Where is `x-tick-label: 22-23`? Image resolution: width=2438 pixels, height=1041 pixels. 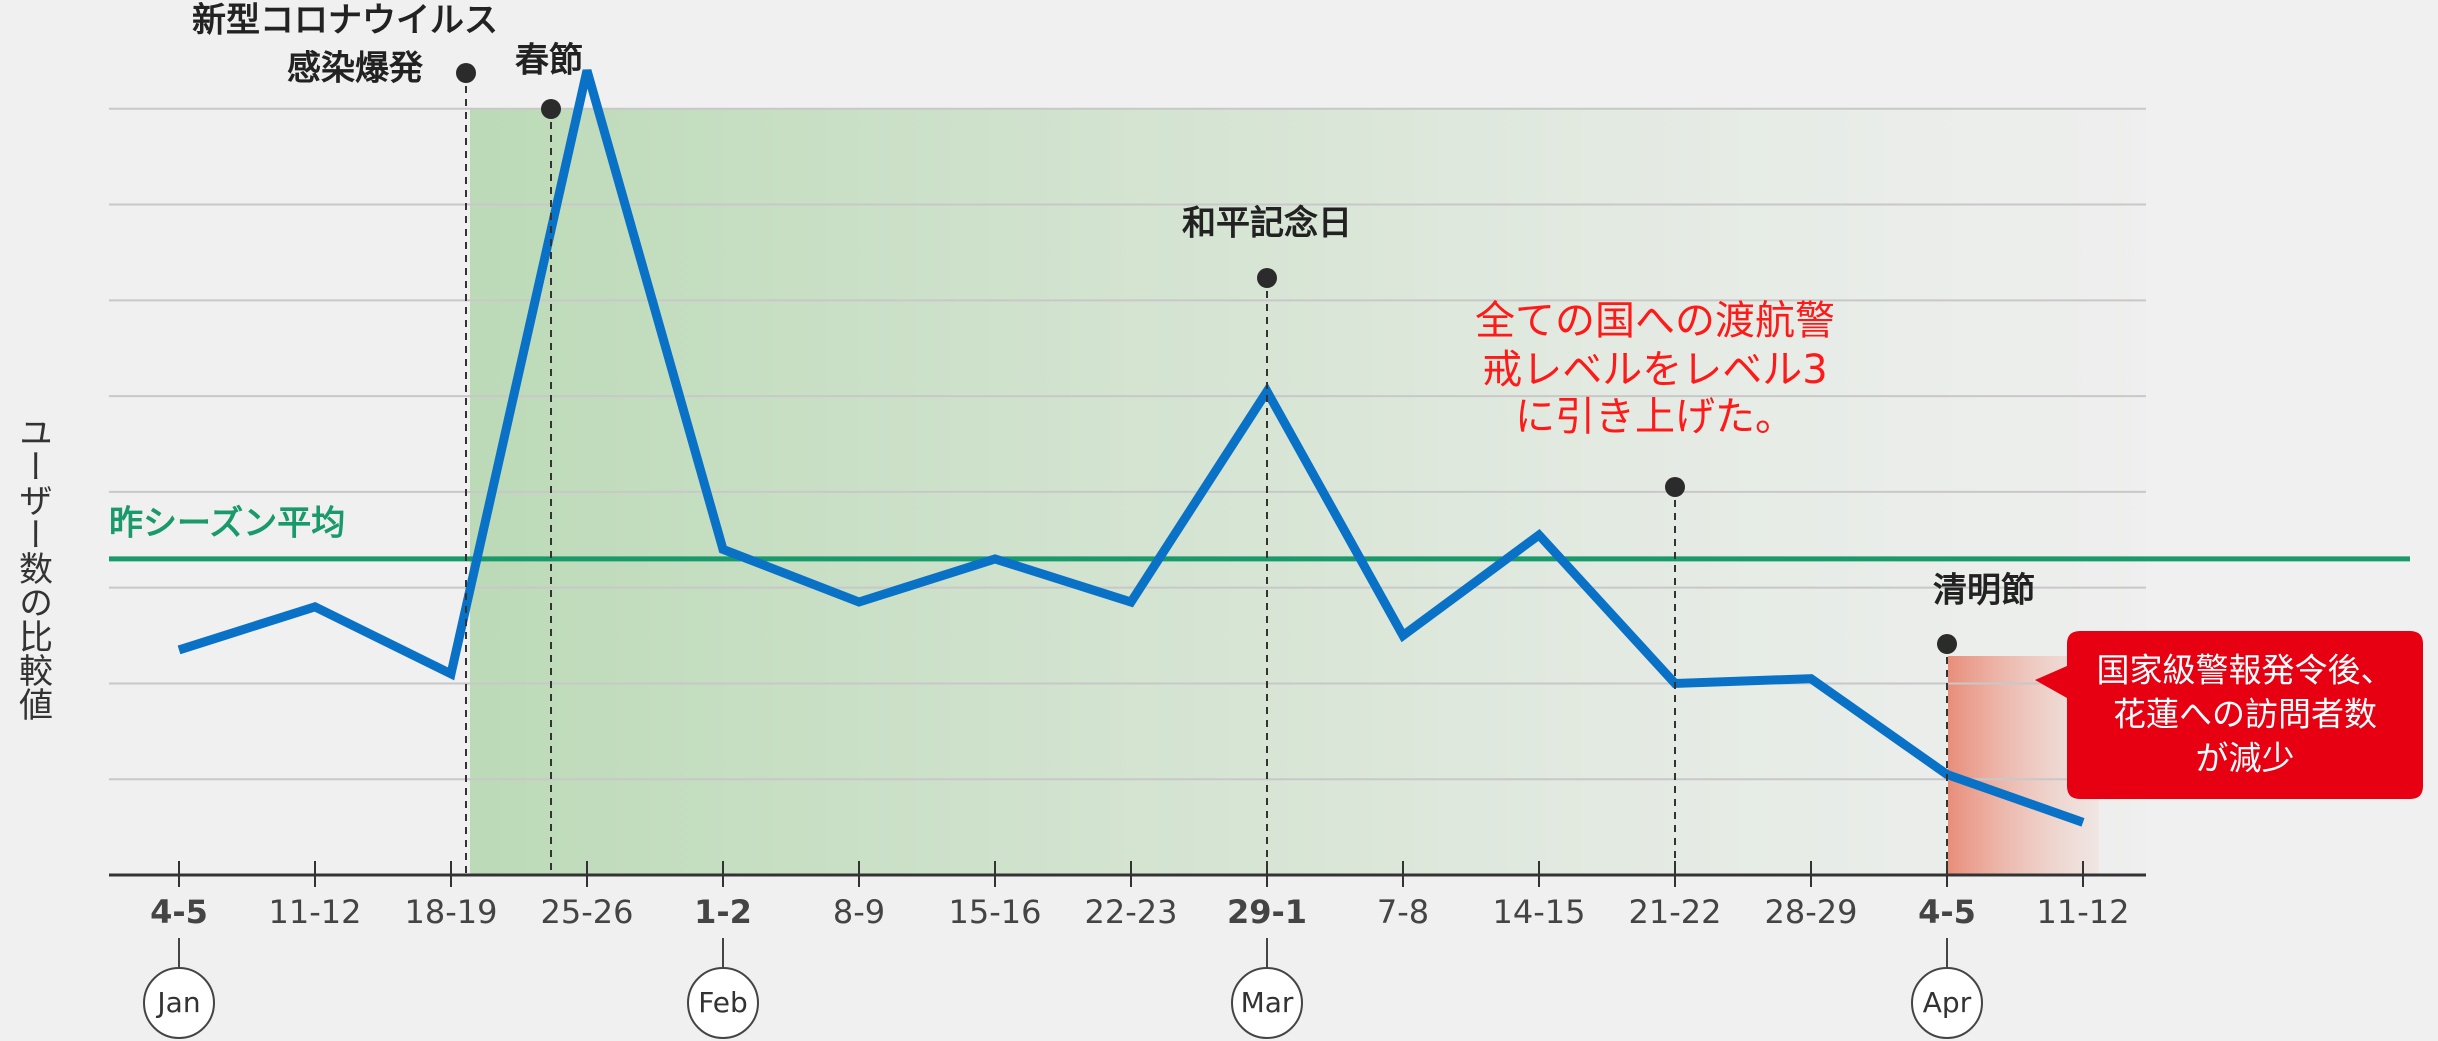
x-tick-label: 22-23 is located at coordinates (1131, 912).